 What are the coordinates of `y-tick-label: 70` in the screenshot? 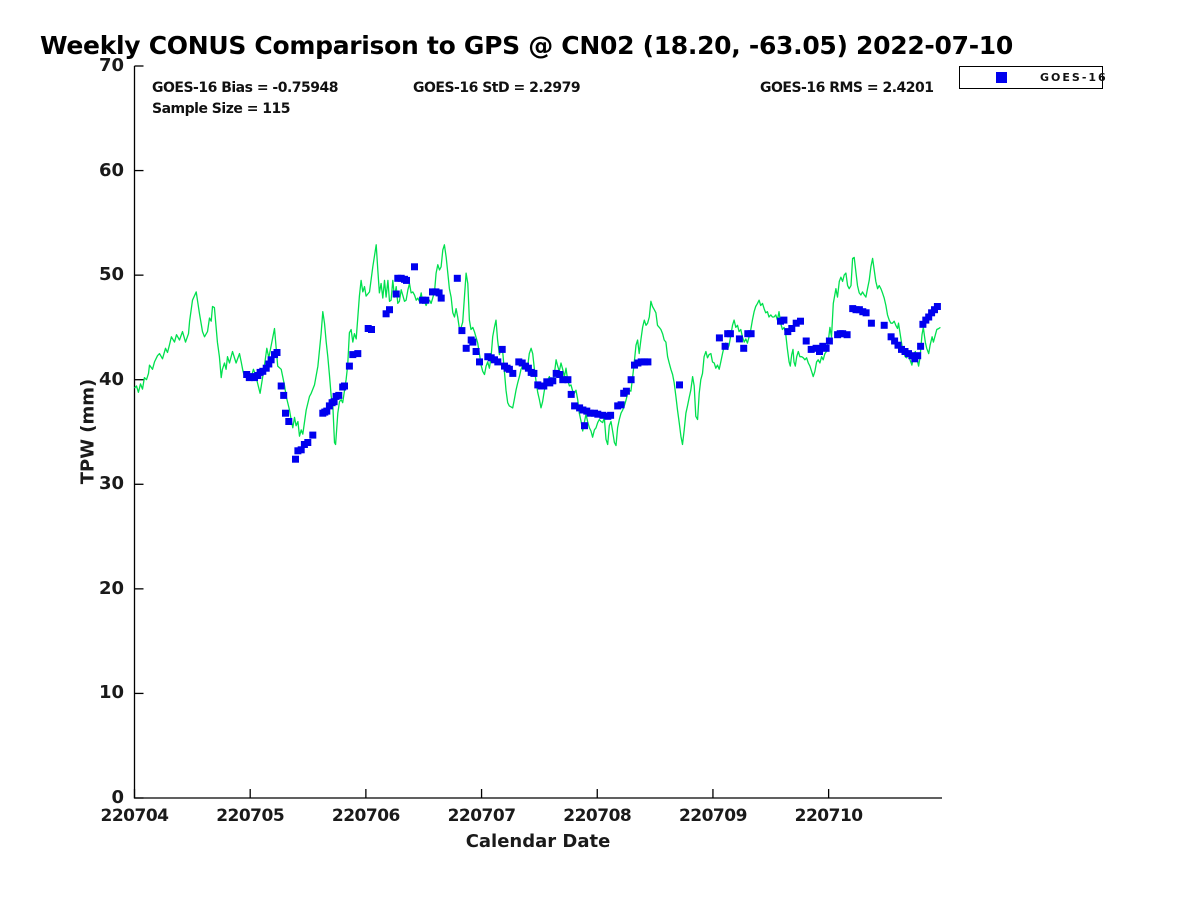 It's located at (111, 65).